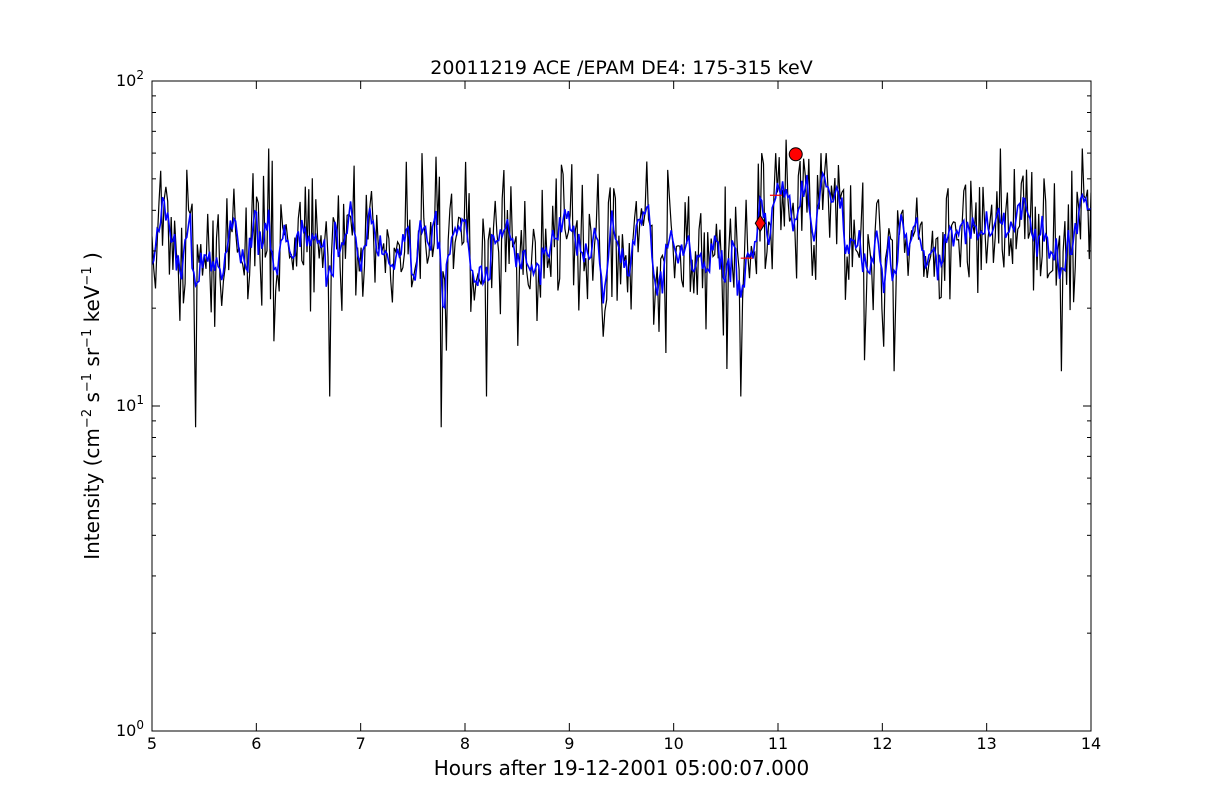 This screenshot has width=1212, height=812. Describe the element at coordinates (92, 360) in the screenshot. I see `ylabel-sr: sr` at that location.